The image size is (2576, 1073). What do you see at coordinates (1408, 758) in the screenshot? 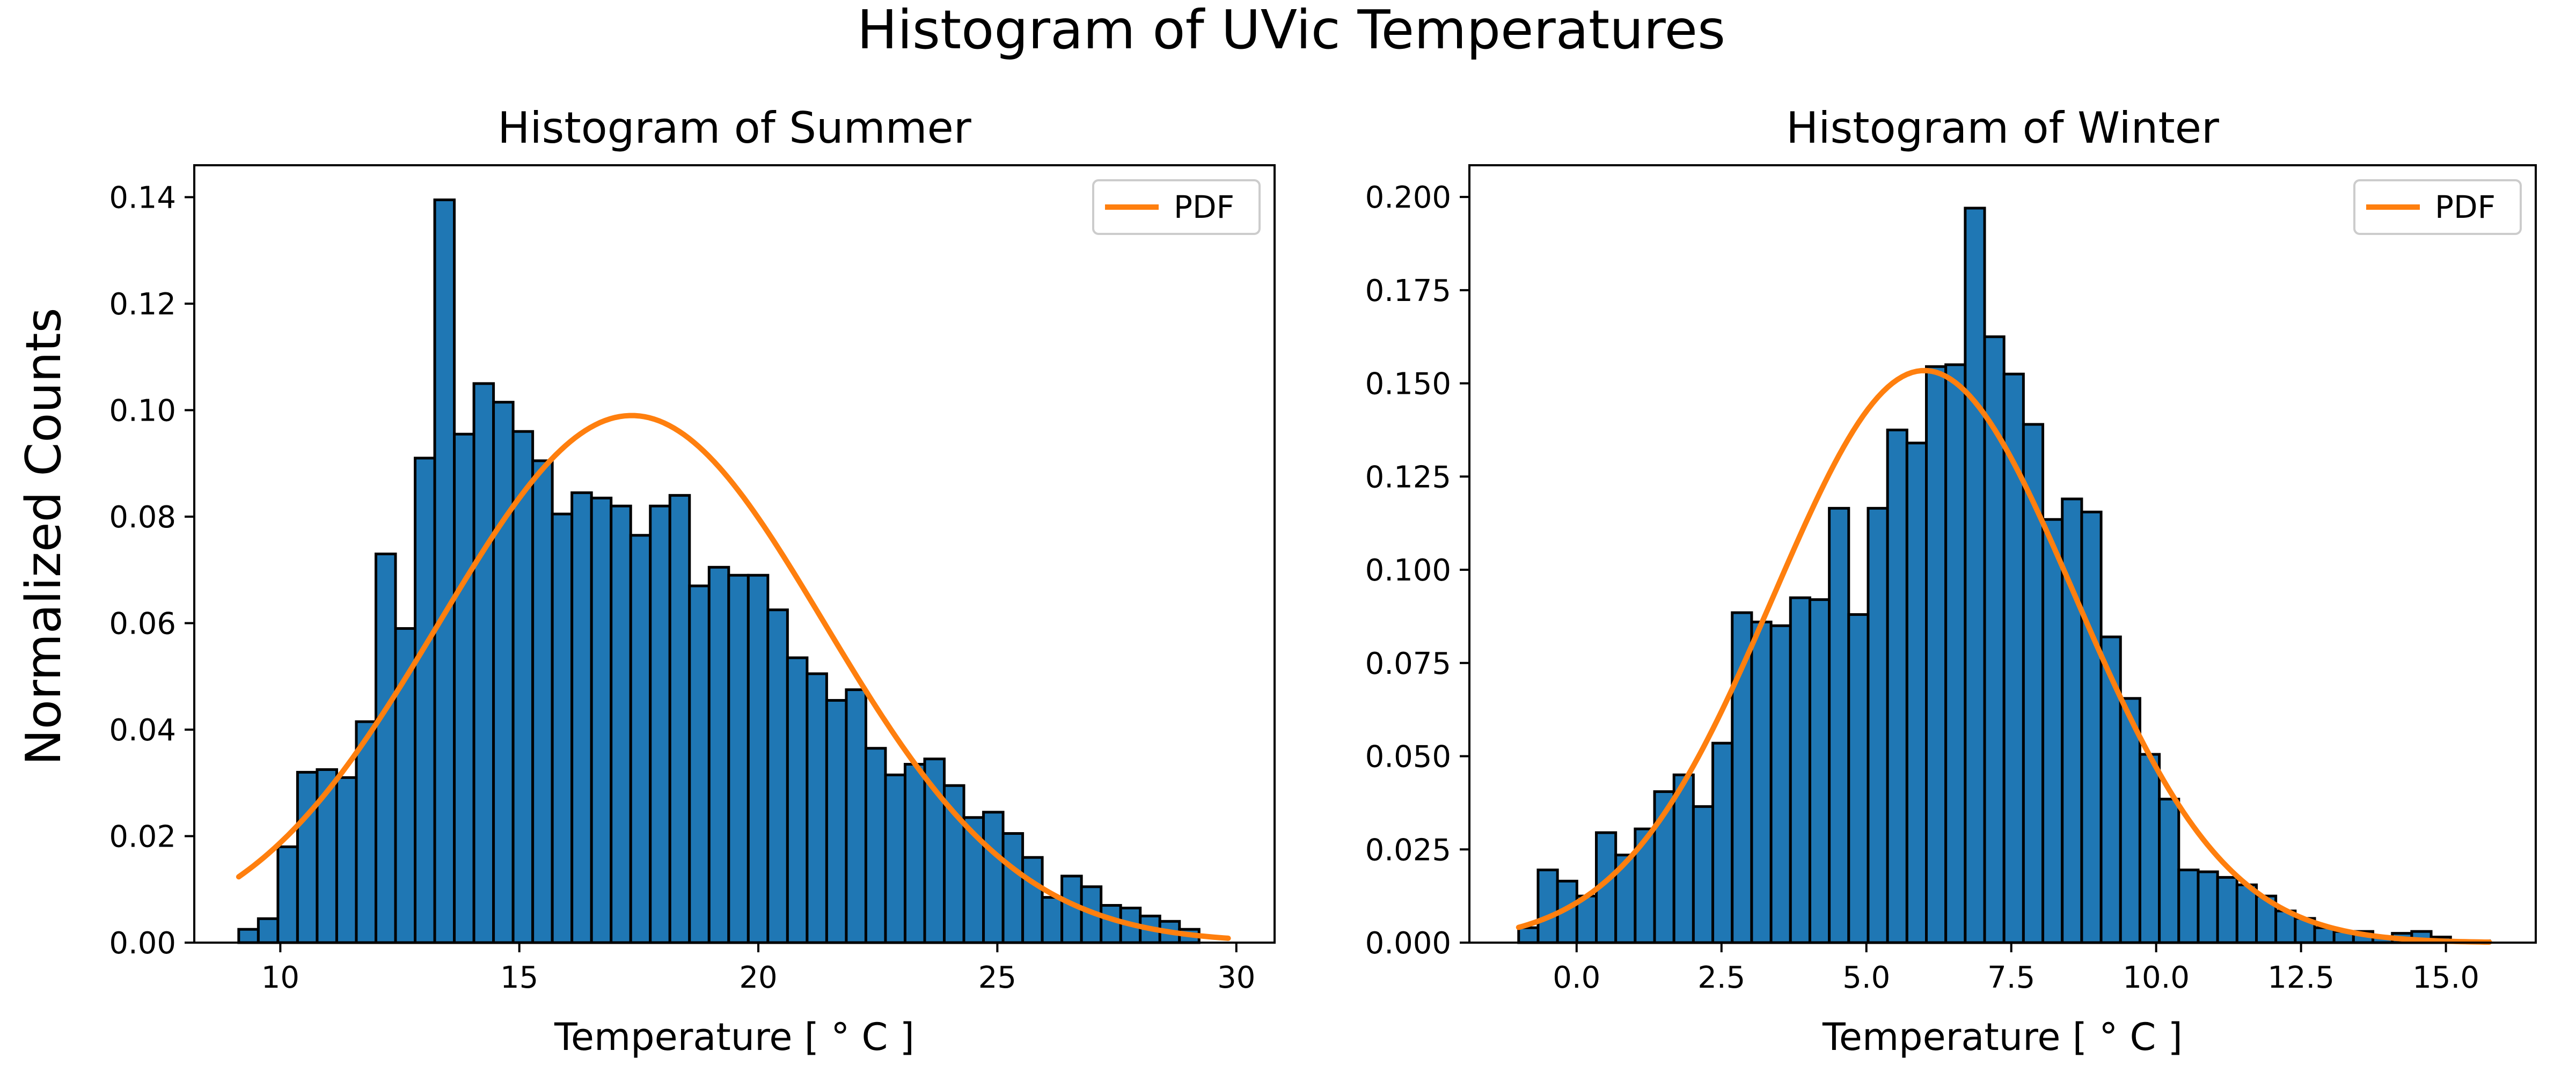
I see `winter-y-tick-label: 0.050` at bounding box center [1408, 758].